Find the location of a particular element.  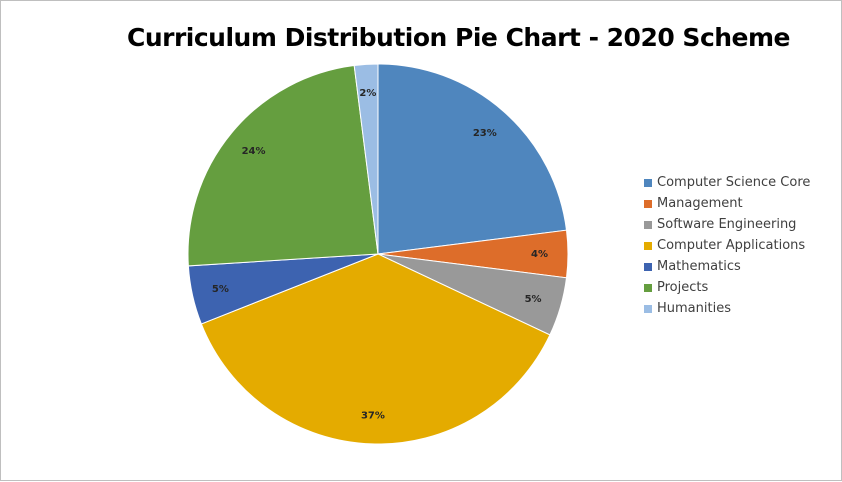

legend-item-software-engineering: Software Engineering is located at coordinates (727, 224).